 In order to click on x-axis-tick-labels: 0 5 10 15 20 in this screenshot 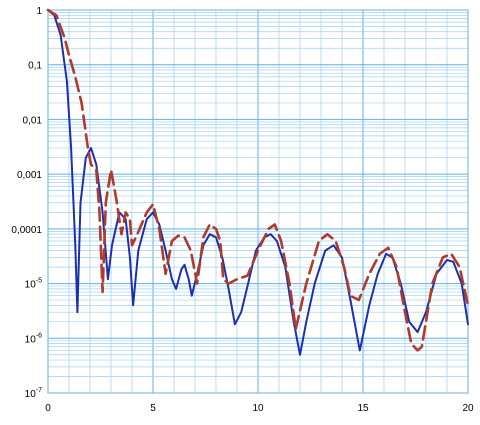, I will do `click(259, 408)`.